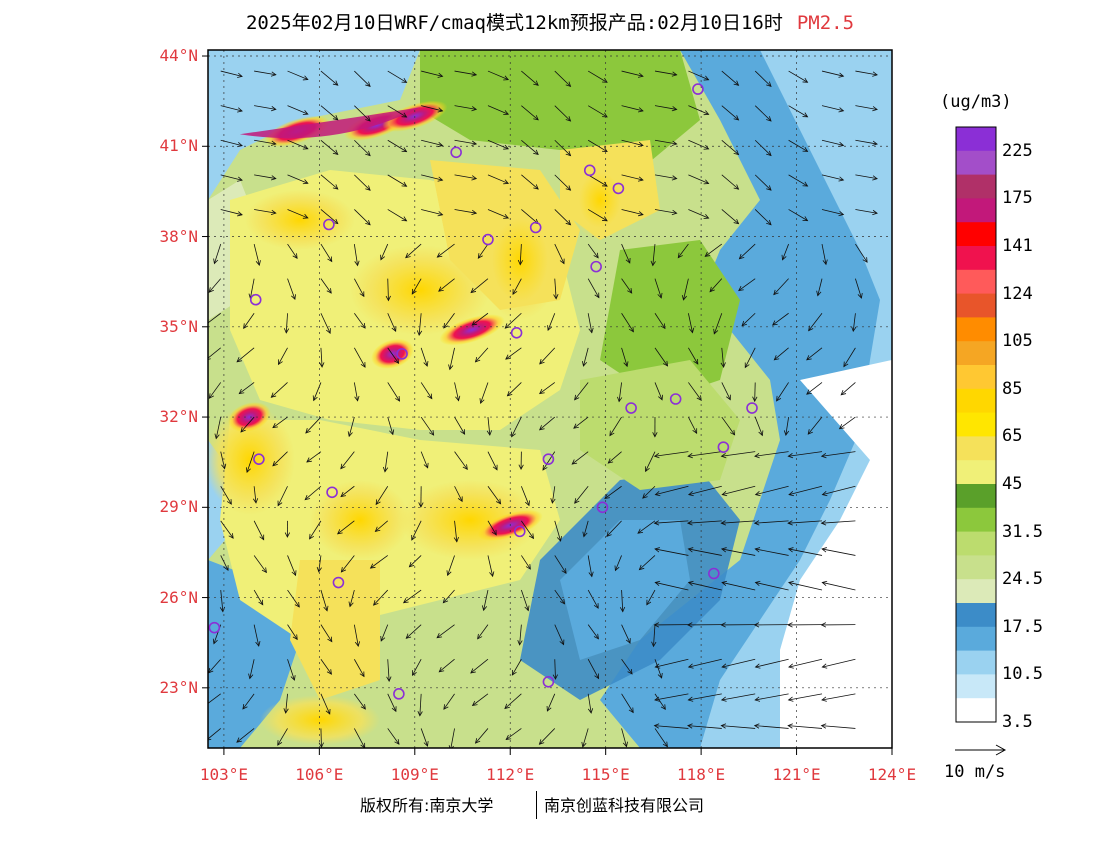 The height and width of the screenshot is (850, 1100). I want to click on blob-yellow, so click(470, 520).